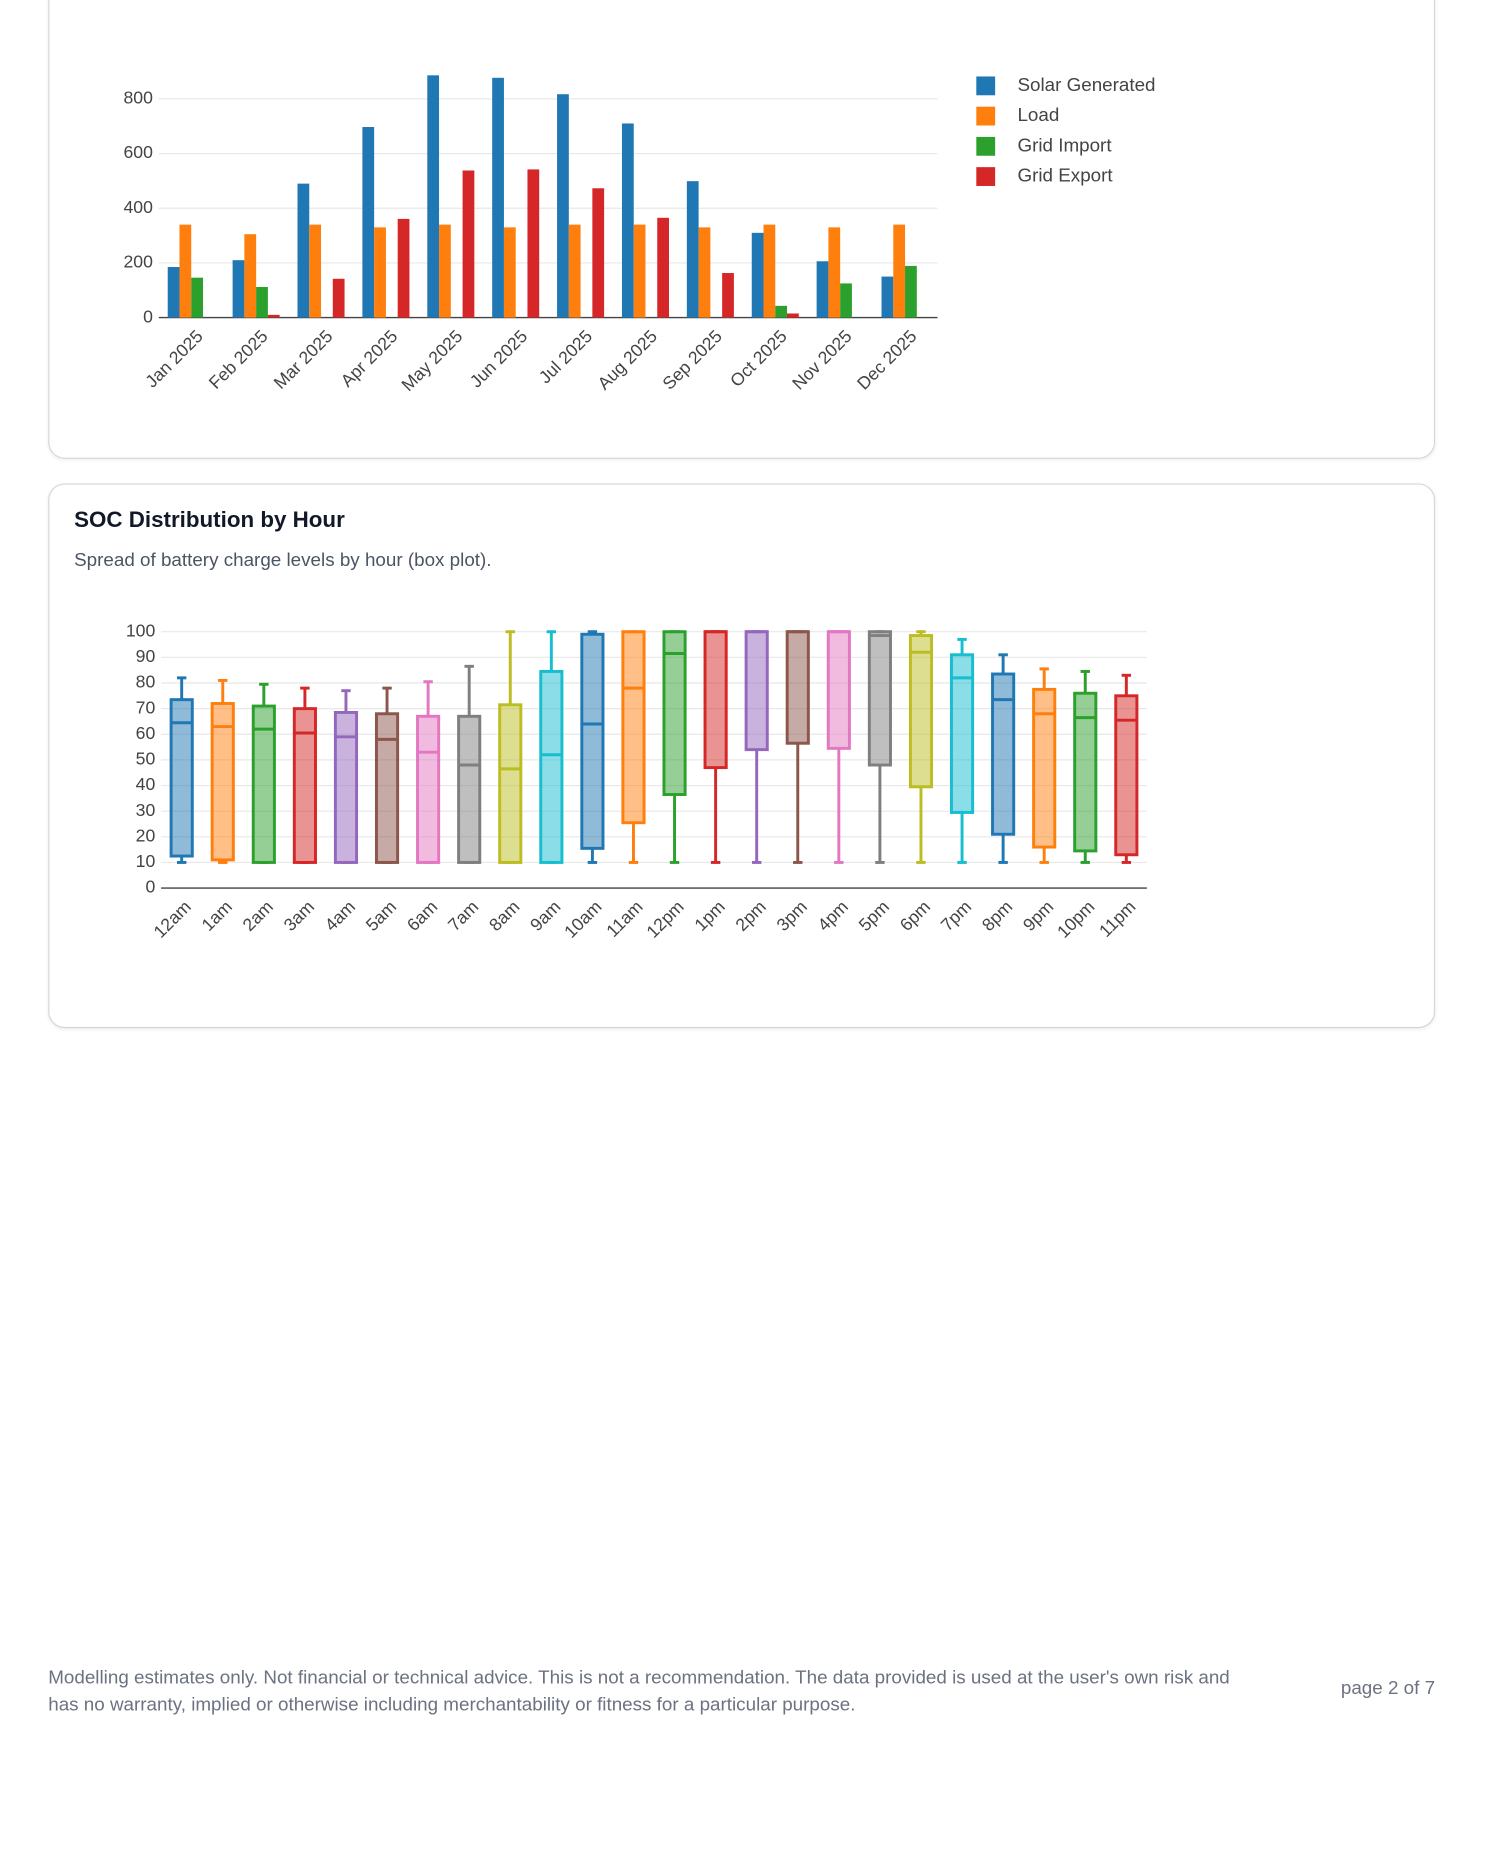 The image size is (1488, 1850). Describe the element at coordinates (887, 360) in the screenshot. I see `x-tick-label: Dec 2025` at that location.